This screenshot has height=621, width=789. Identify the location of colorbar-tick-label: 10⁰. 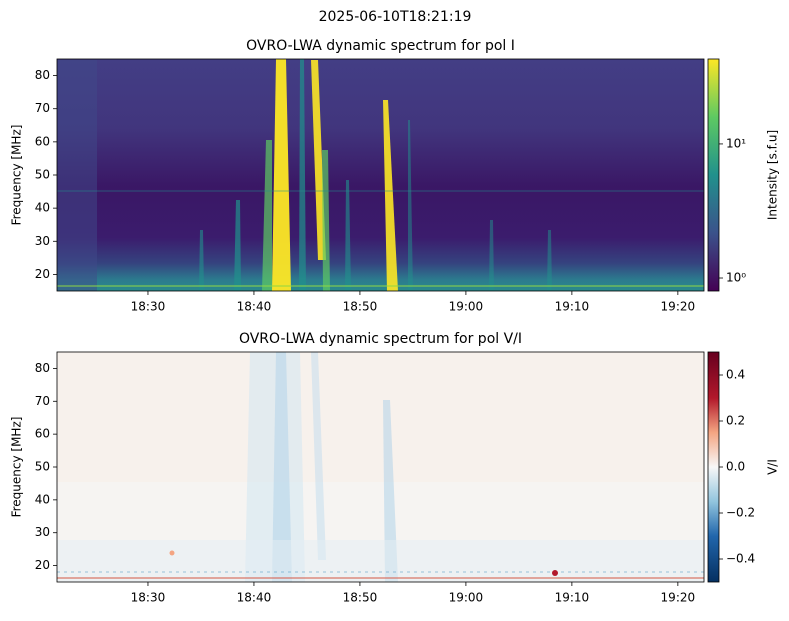
(736, 278).